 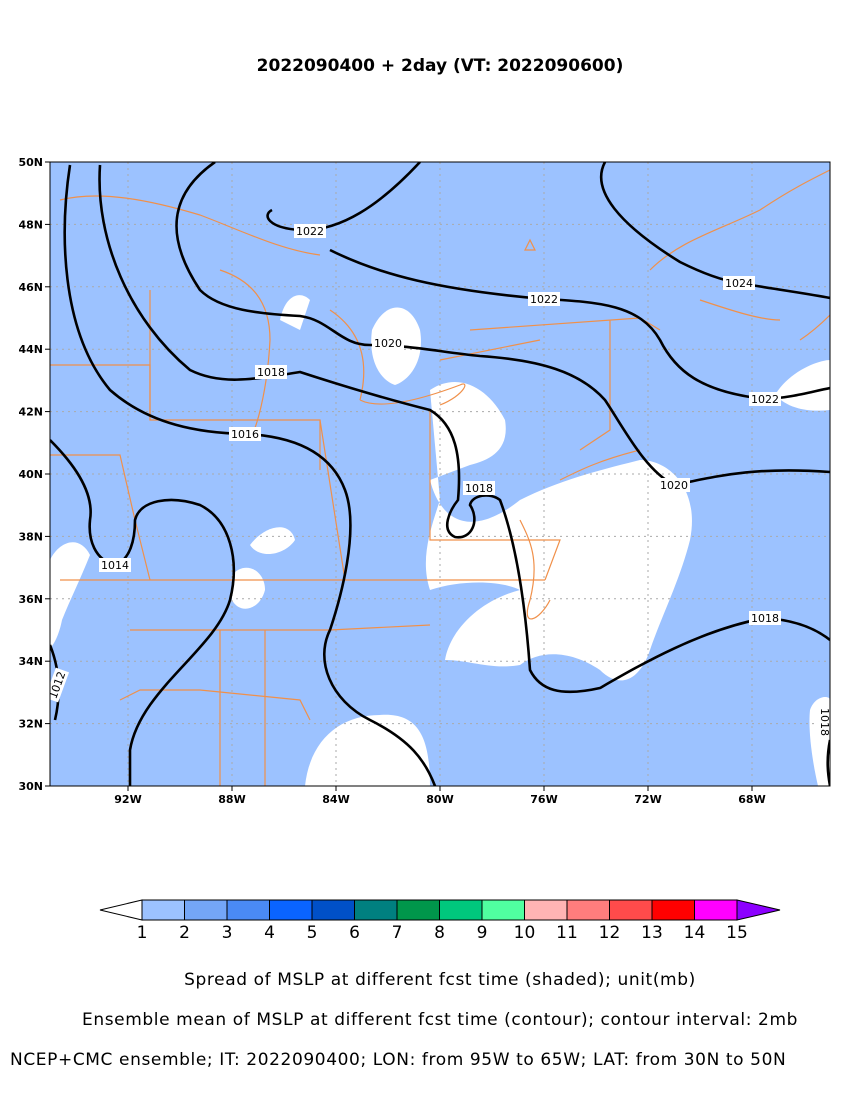 I want to click on colorbar-label: 10, so click(x=525, y=933).